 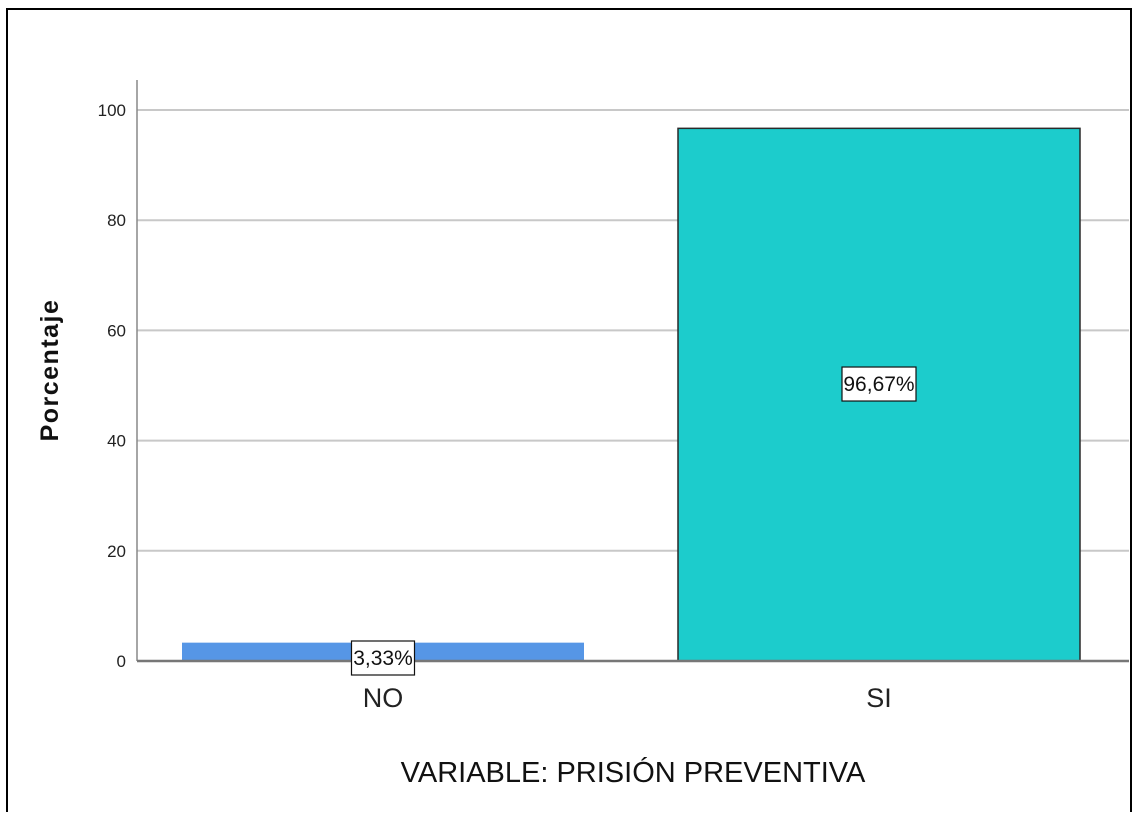 I want to click on y-axis-title: Porcentaje, so click(x=50, y=370).